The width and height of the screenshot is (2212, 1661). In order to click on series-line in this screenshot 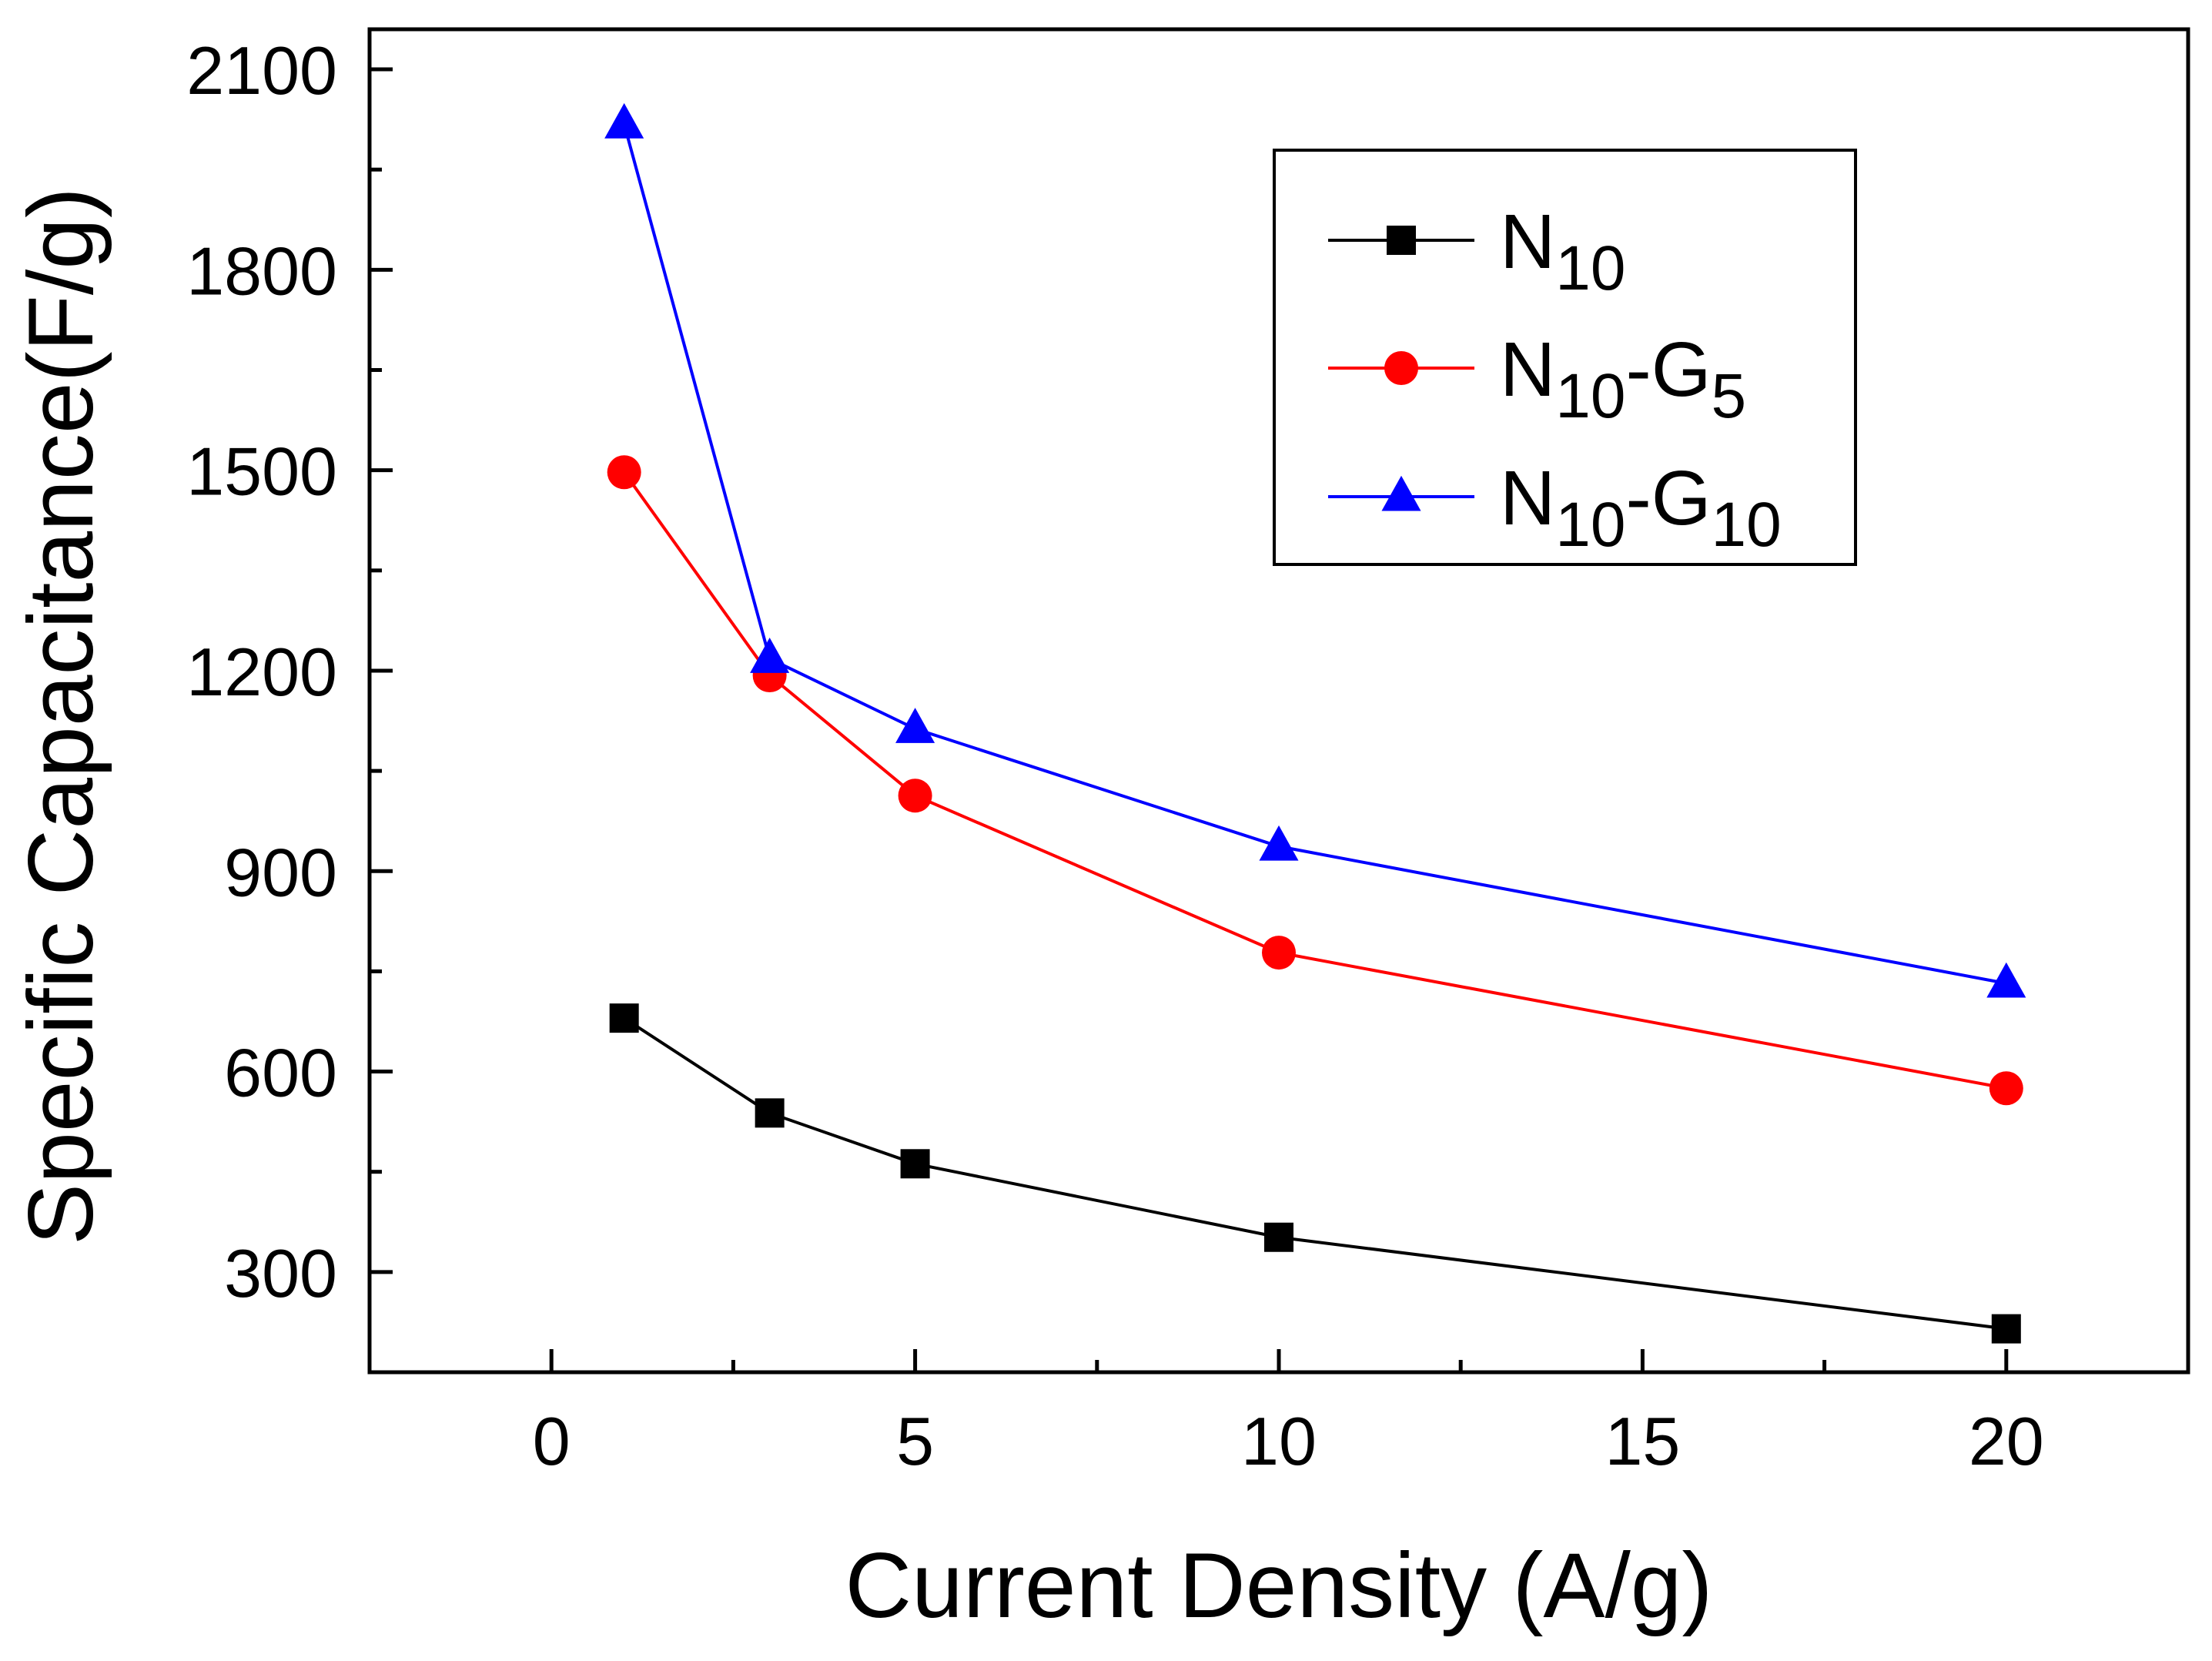, I will do `click(1315, 1173)`.